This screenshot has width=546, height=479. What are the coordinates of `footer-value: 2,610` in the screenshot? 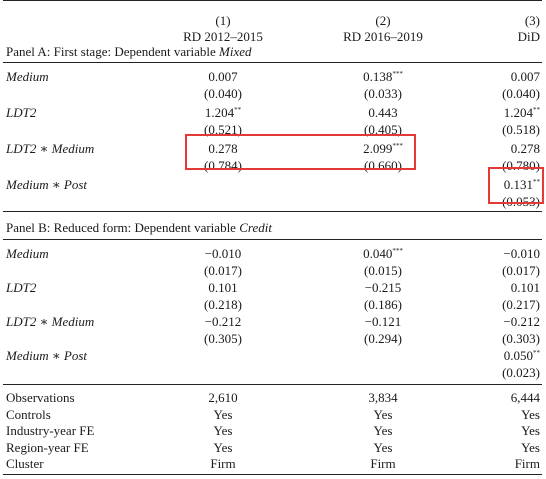 It's located at (223, 397).